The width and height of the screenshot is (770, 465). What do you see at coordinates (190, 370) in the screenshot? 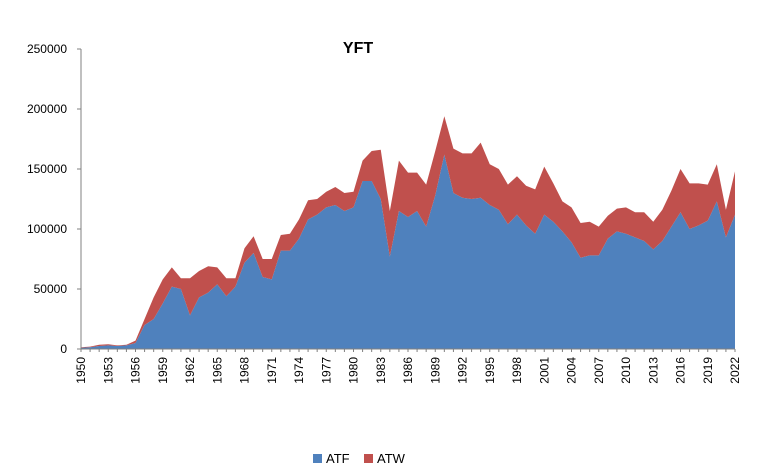
I see `x-tick-label: 1962` at bounding box center [190, 370].